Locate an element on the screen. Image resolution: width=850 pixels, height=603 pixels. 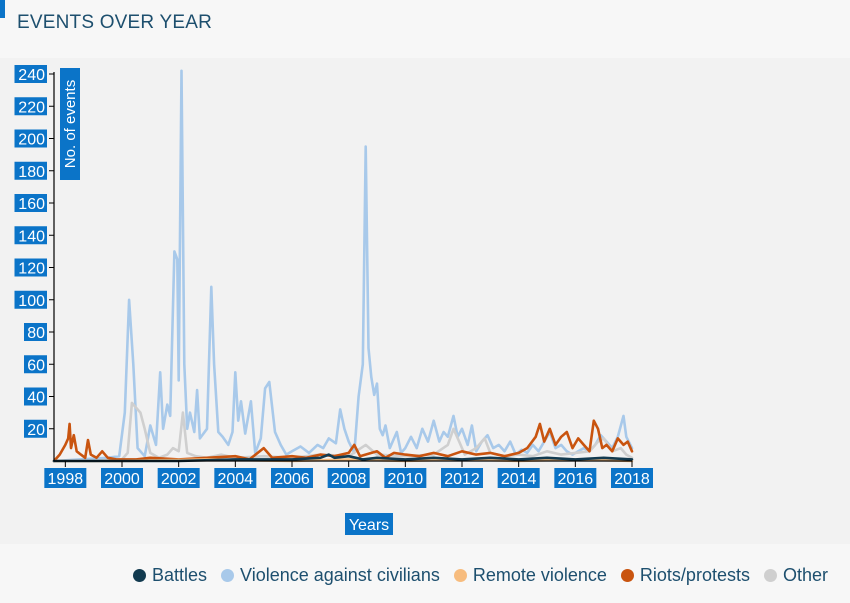
x-axis-title-bg is located at coordinates (369, 524).